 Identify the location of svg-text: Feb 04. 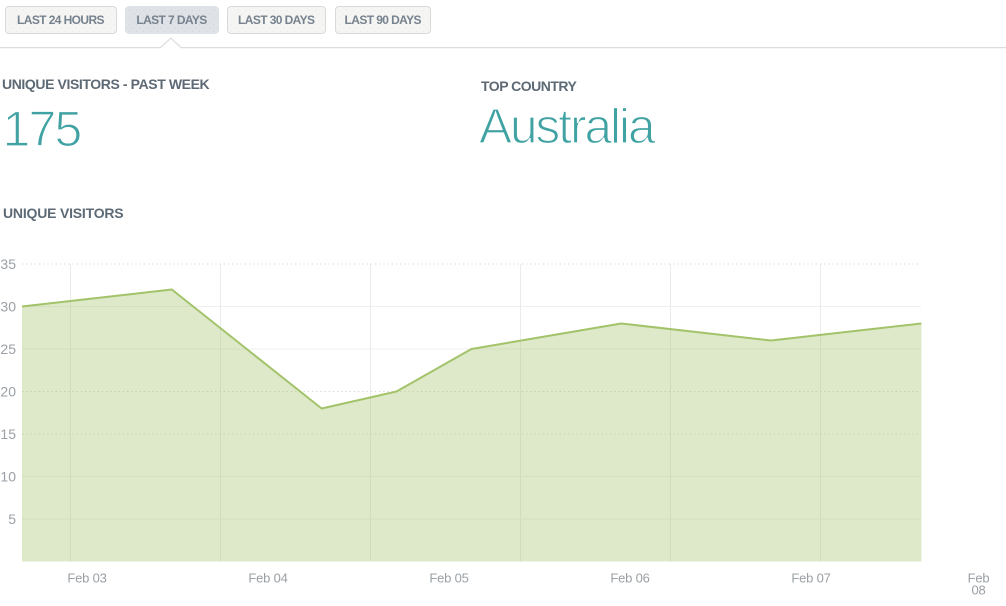
(267, 578).